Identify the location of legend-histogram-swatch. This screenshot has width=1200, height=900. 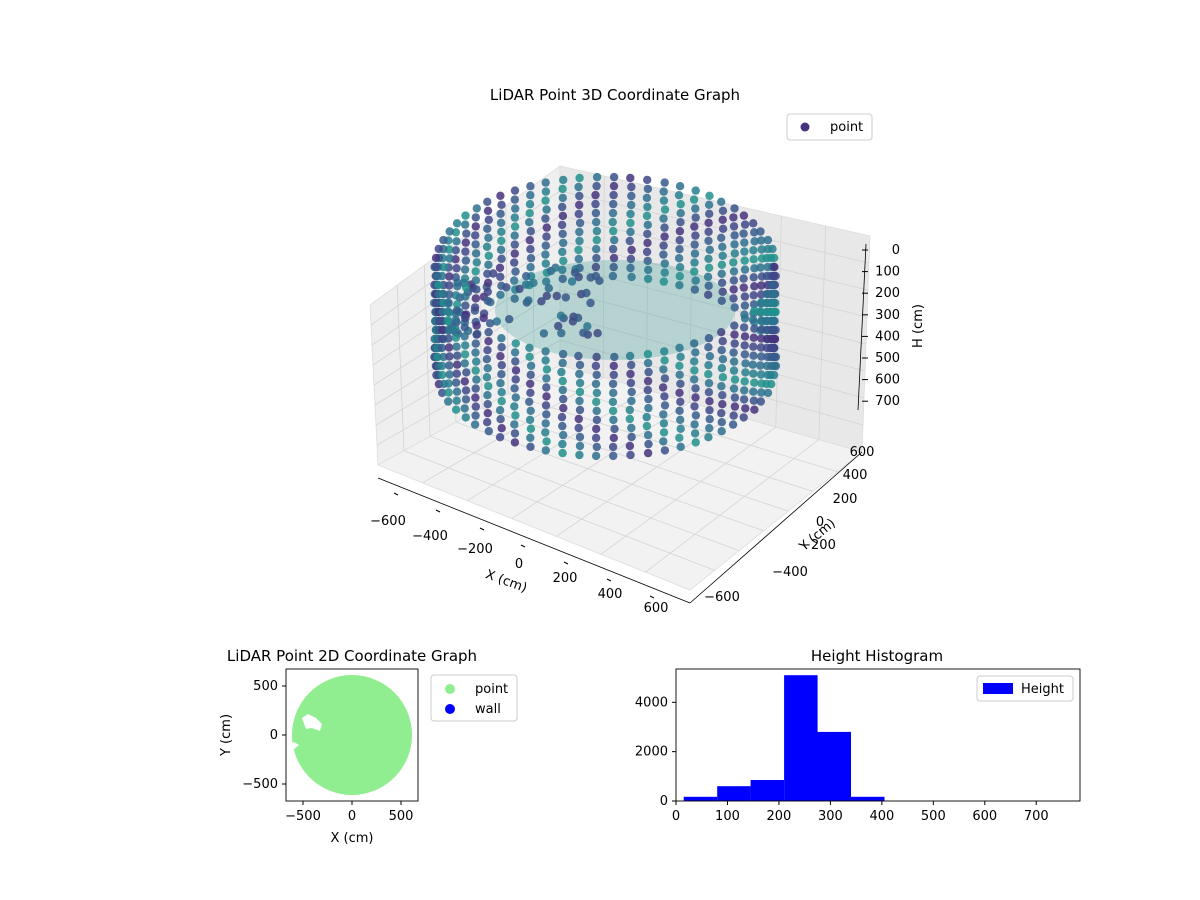
(998, 688).